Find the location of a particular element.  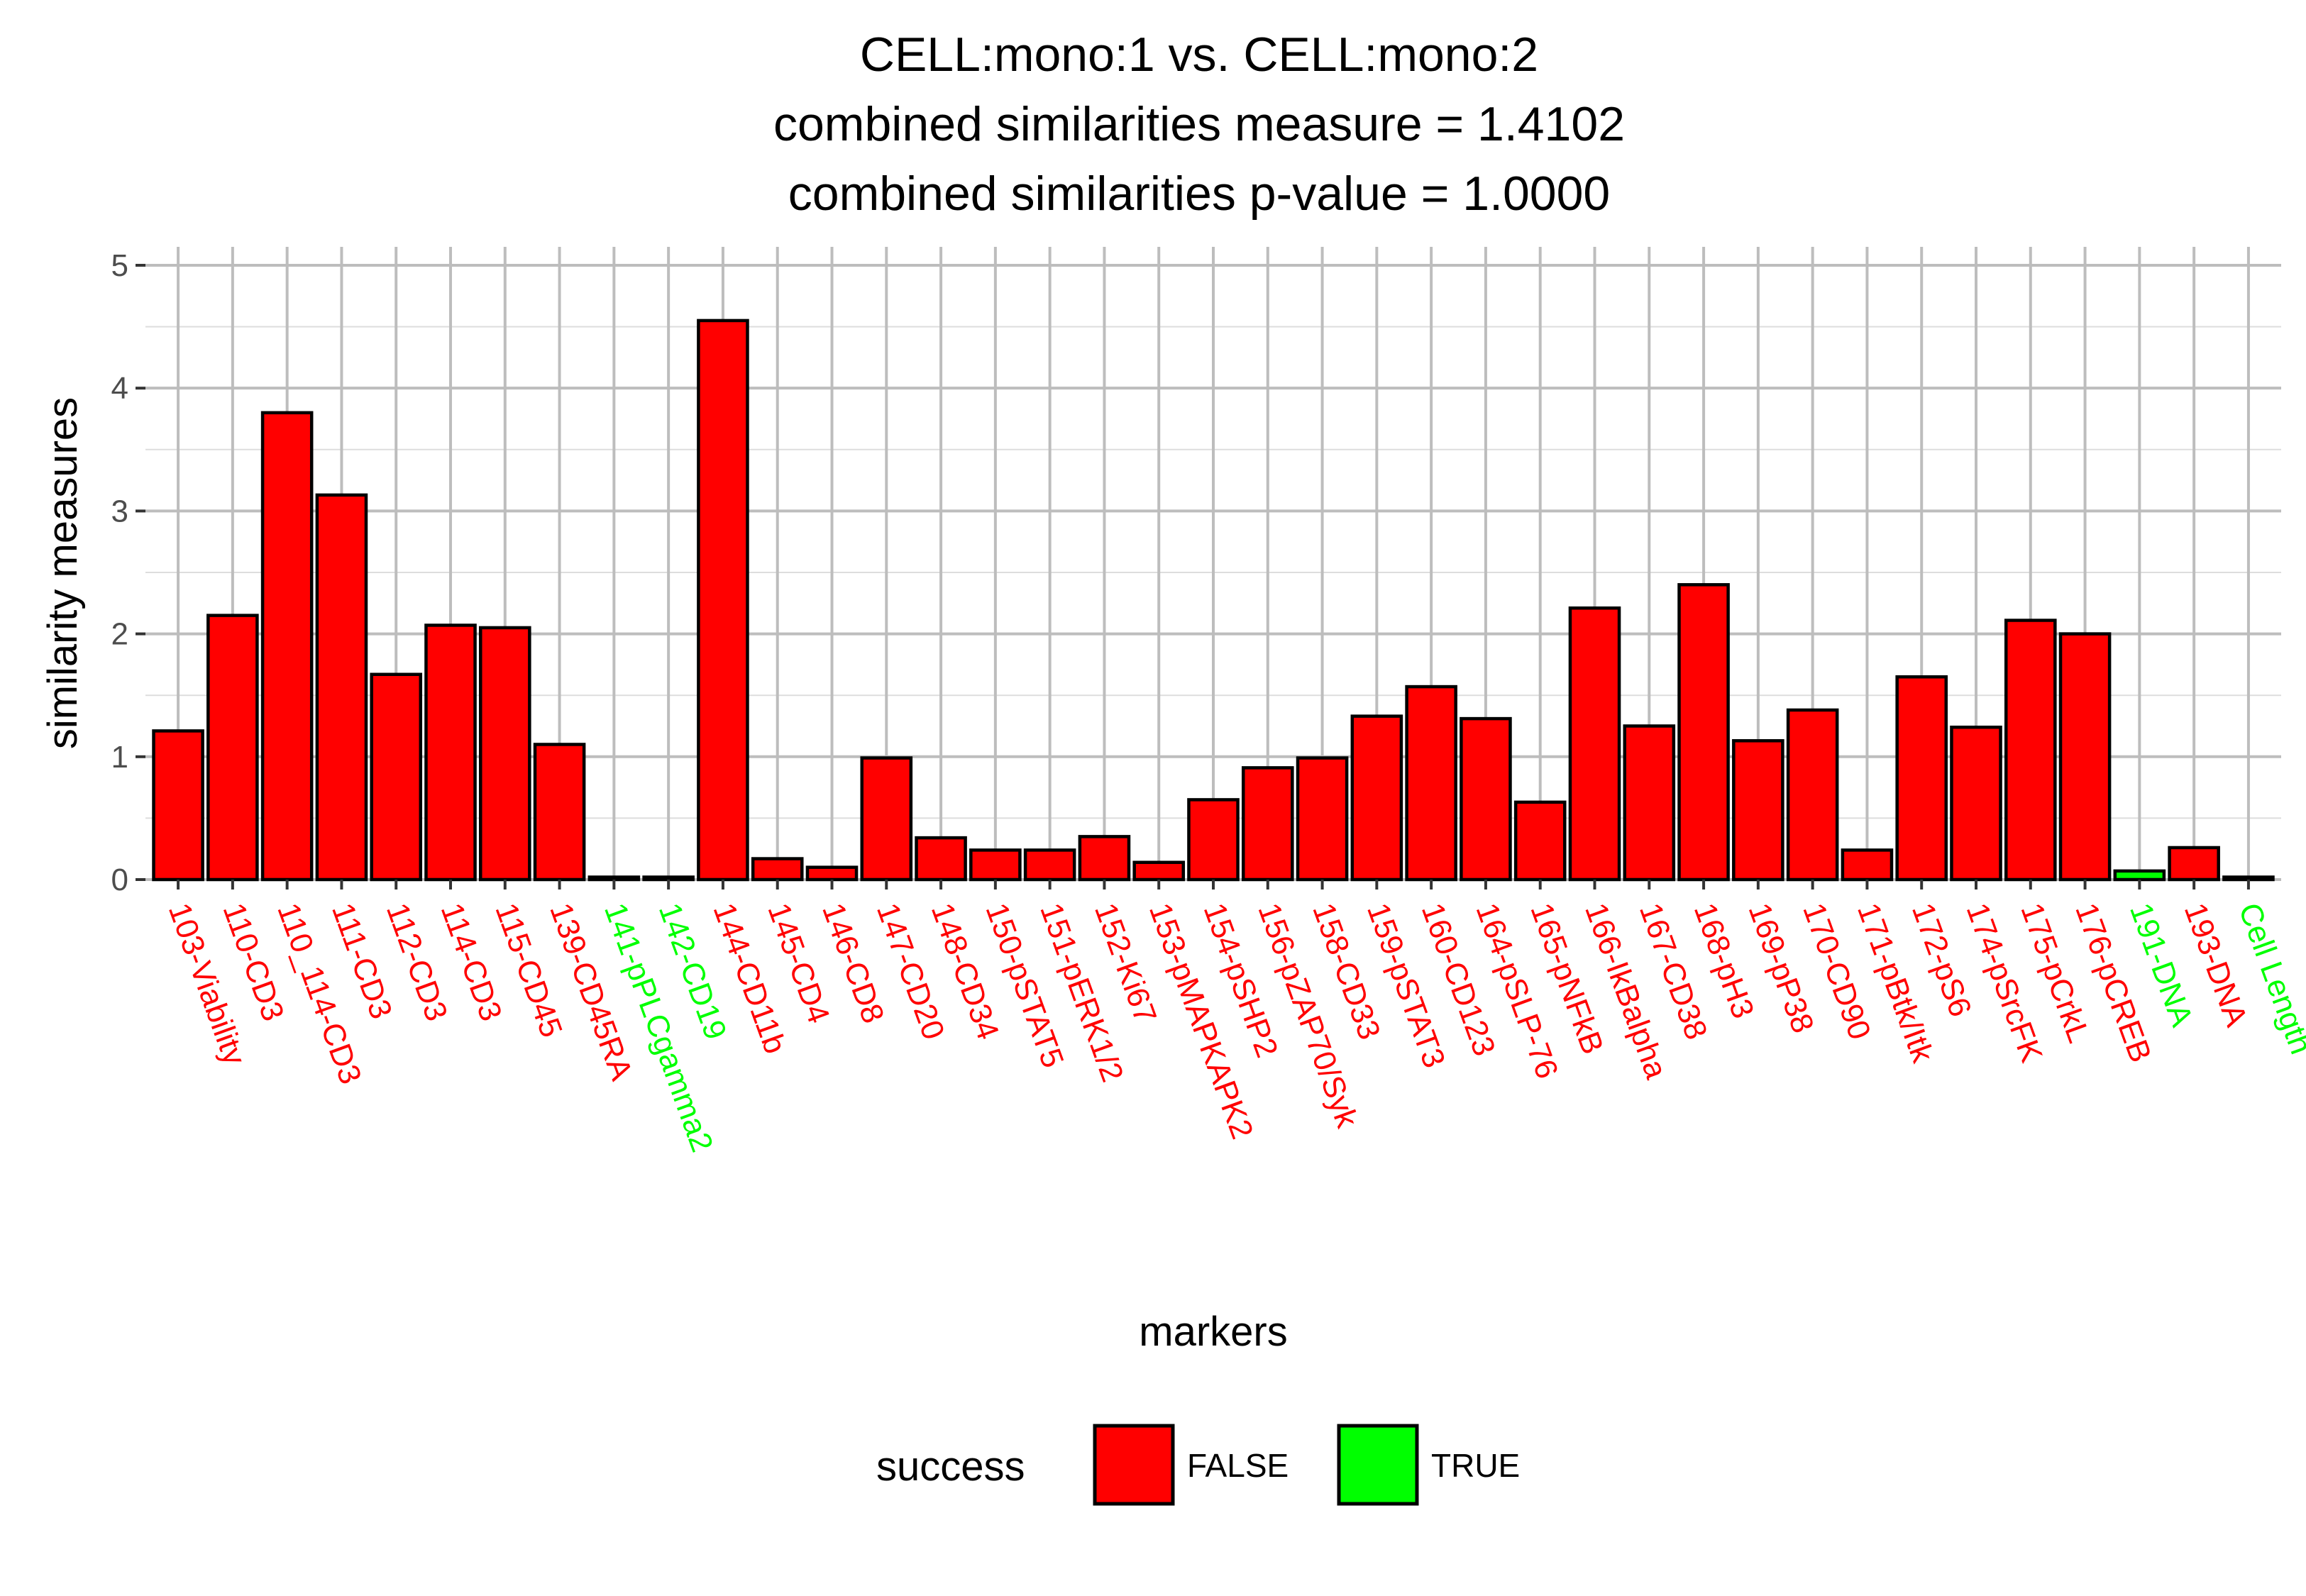

x-tick-label: Cell Length is located at coordinates (2269, 979).